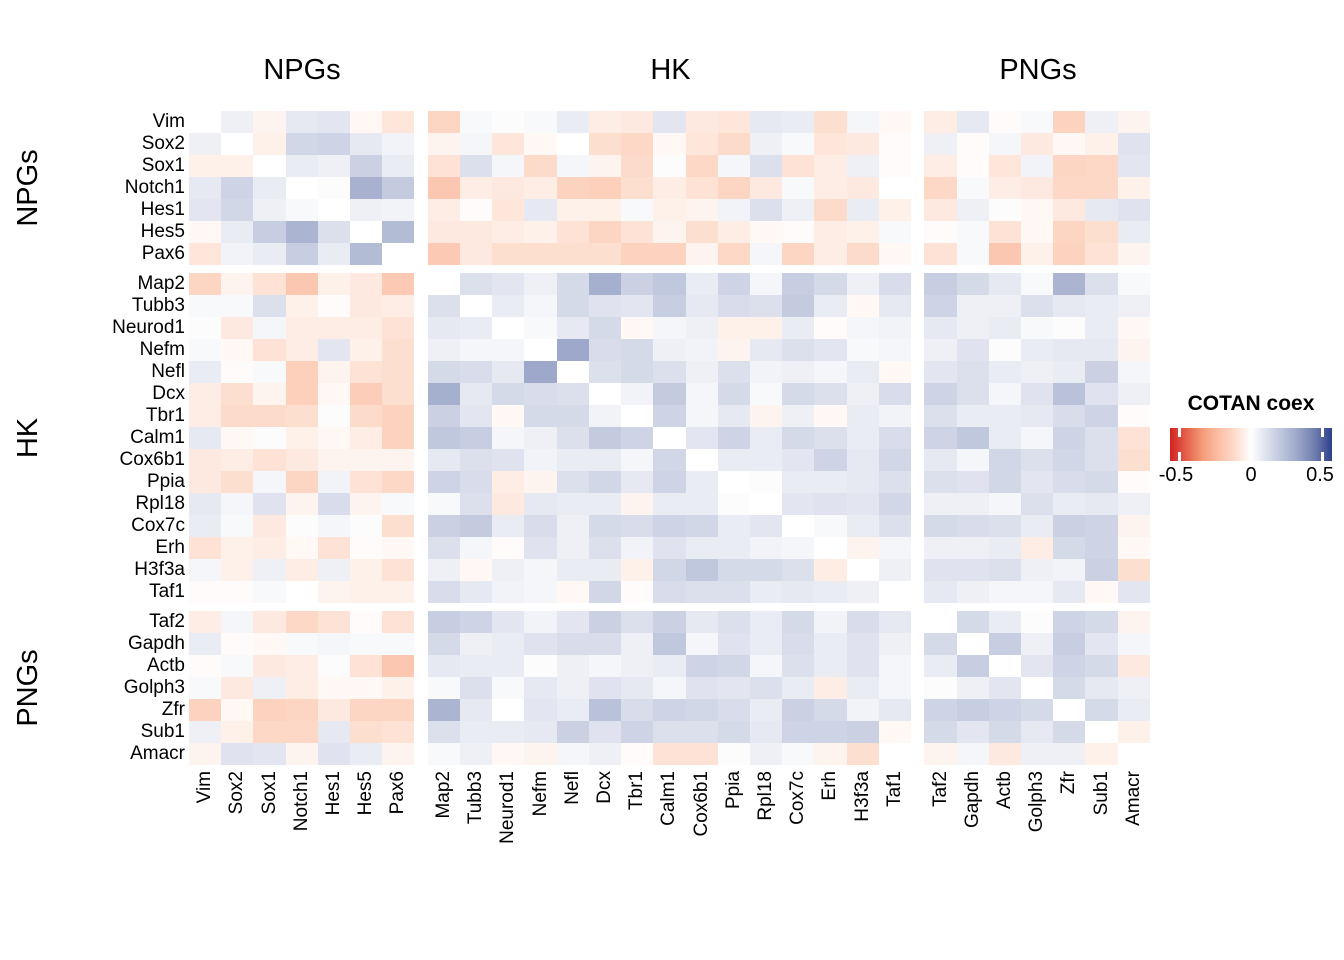  Describe the element at coordinates (366, 526) in the screenshot. I see `heatmap-cell-Cox7c-Hes5` at that location.